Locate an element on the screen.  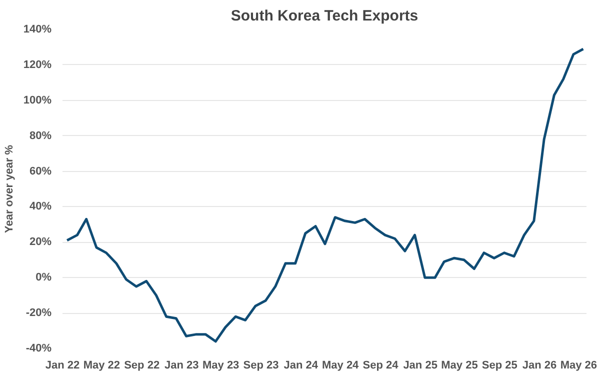
x-tick-label: May 22 is located at coordinates (101, 366).